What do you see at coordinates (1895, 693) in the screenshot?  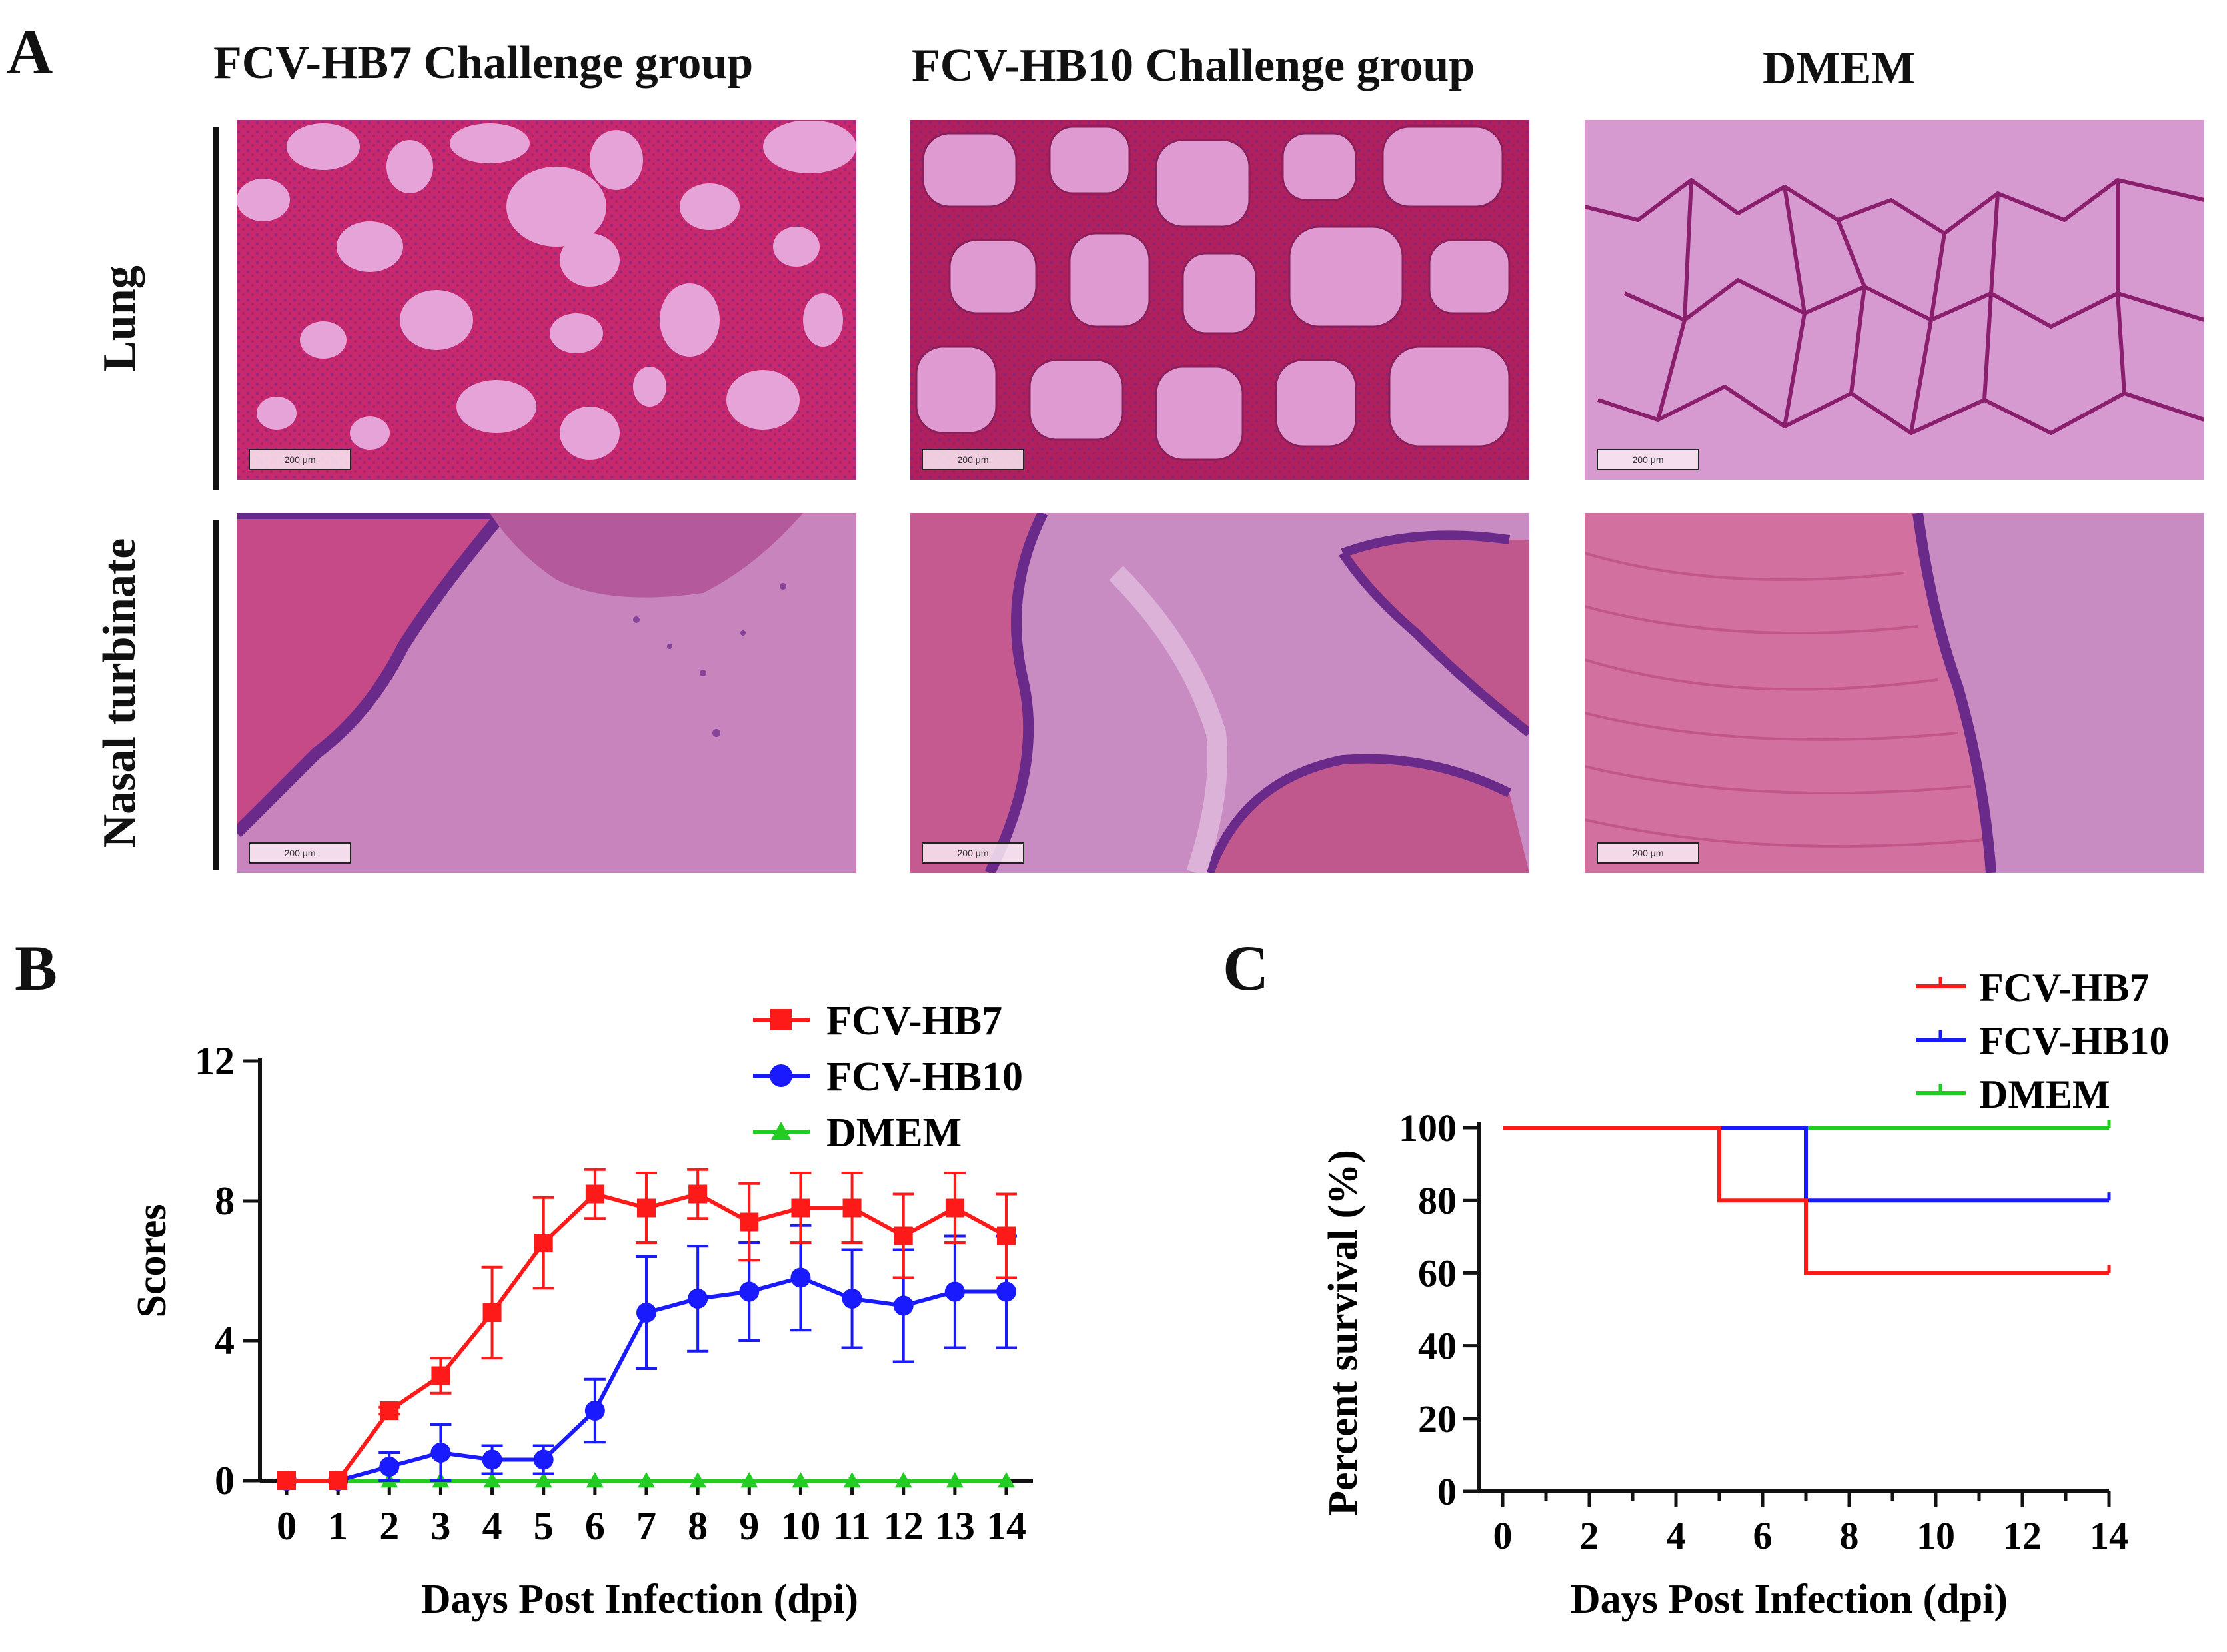 I see `micrograph-nasal-dmem: 200 μm` at bounding box center [1895, 693].